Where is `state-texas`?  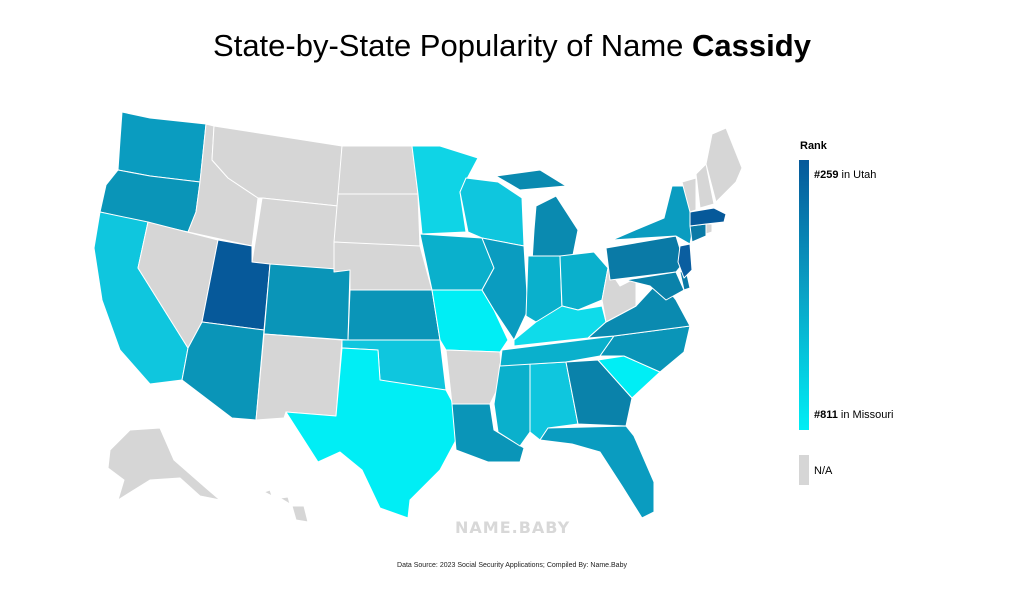 state-texas is located at coordinates (371, 433).